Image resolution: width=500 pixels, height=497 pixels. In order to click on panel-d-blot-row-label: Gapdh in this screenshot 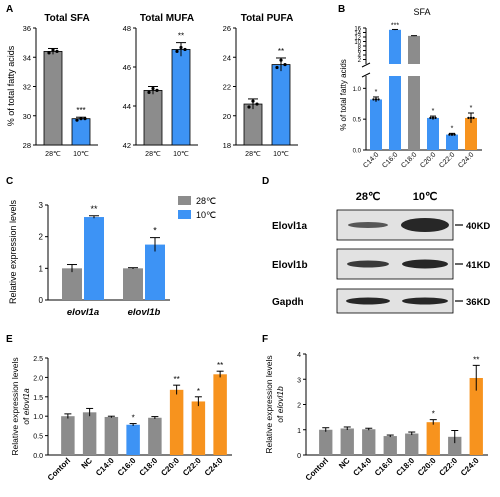, I will do `click(288, 302)`.